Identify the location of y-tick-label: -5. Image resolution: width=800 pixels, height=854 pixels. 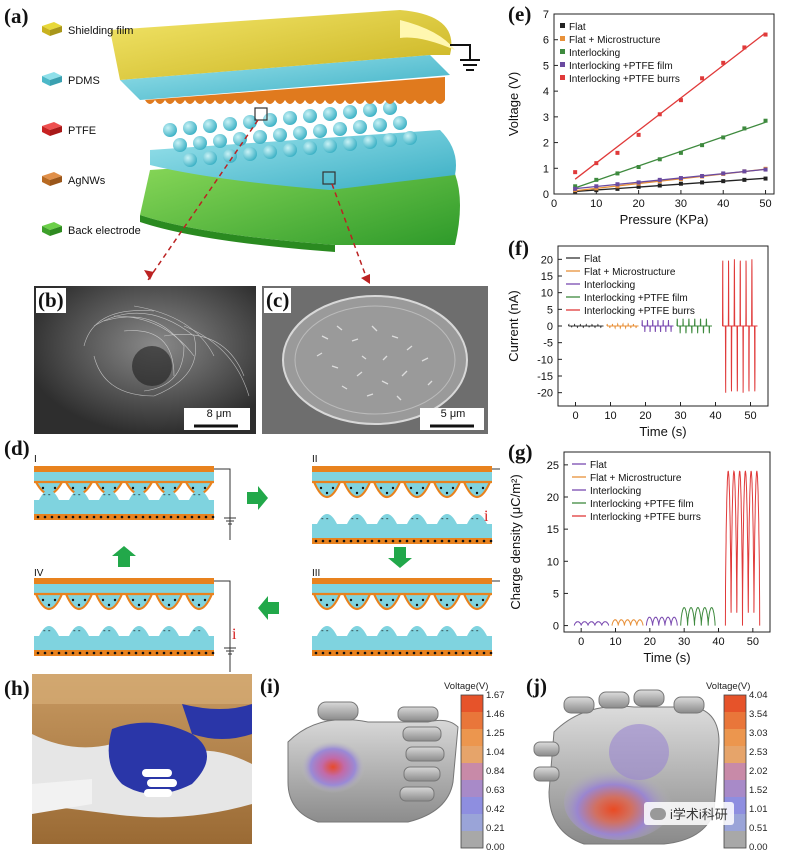
(548, 344).